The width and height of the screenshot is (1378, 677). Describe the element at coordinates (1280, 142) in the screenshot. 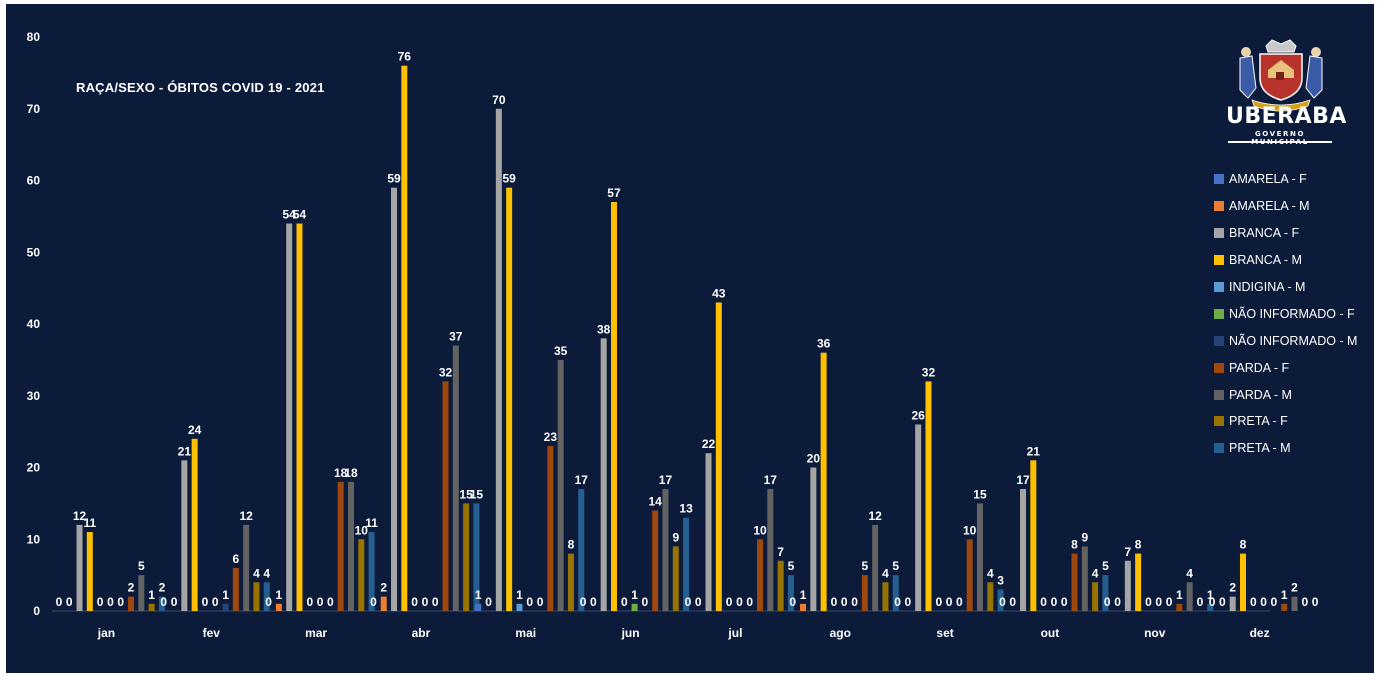

I see `logo-divider` at that location.